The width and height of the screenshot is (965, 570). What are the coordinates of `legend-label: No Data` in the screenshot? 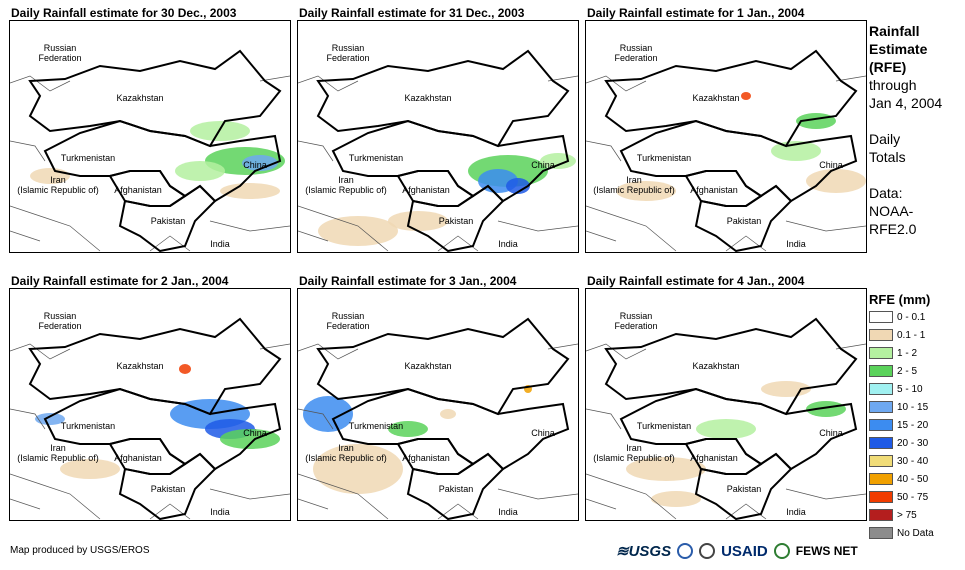 It's located at (915, 533).